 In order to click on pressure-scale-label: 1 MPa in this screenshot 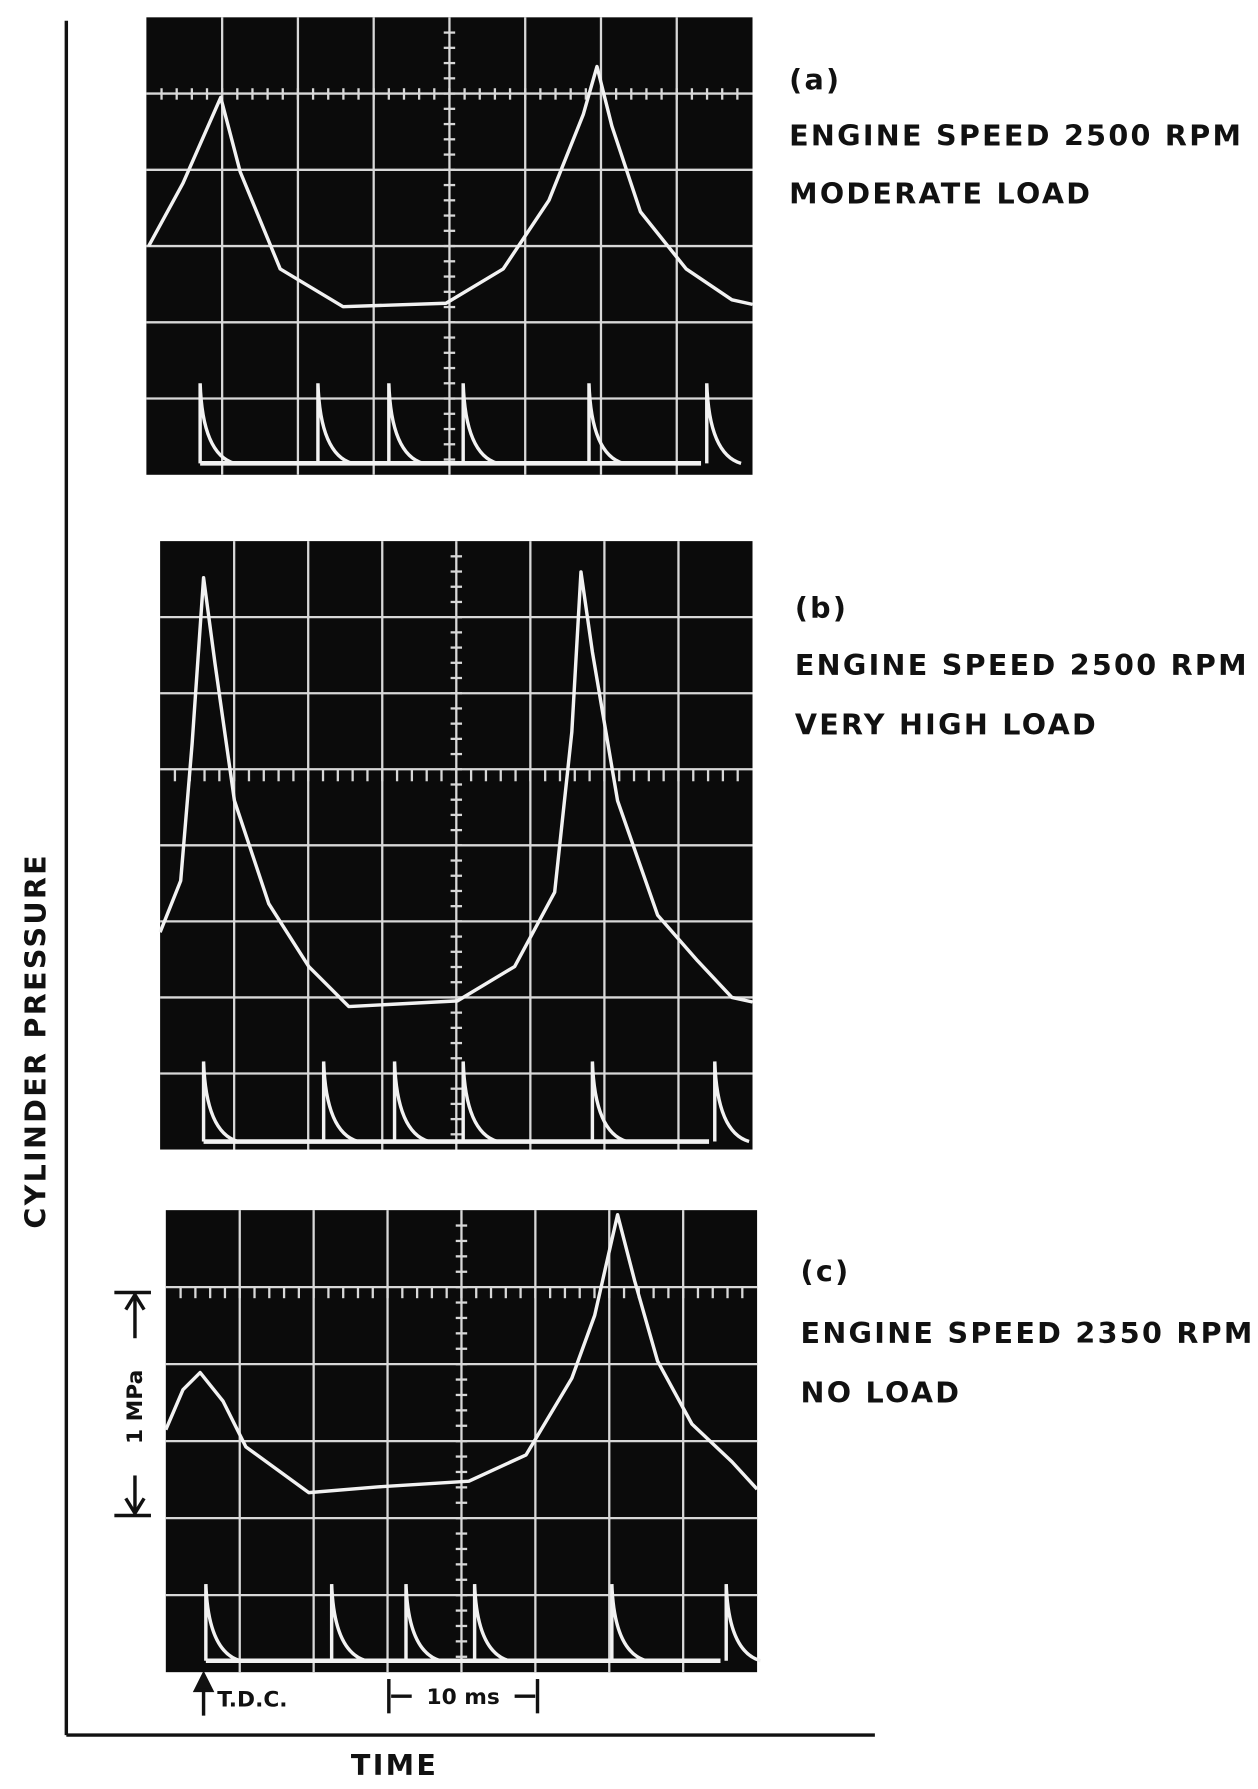, I will do `click(135, 1407)`.